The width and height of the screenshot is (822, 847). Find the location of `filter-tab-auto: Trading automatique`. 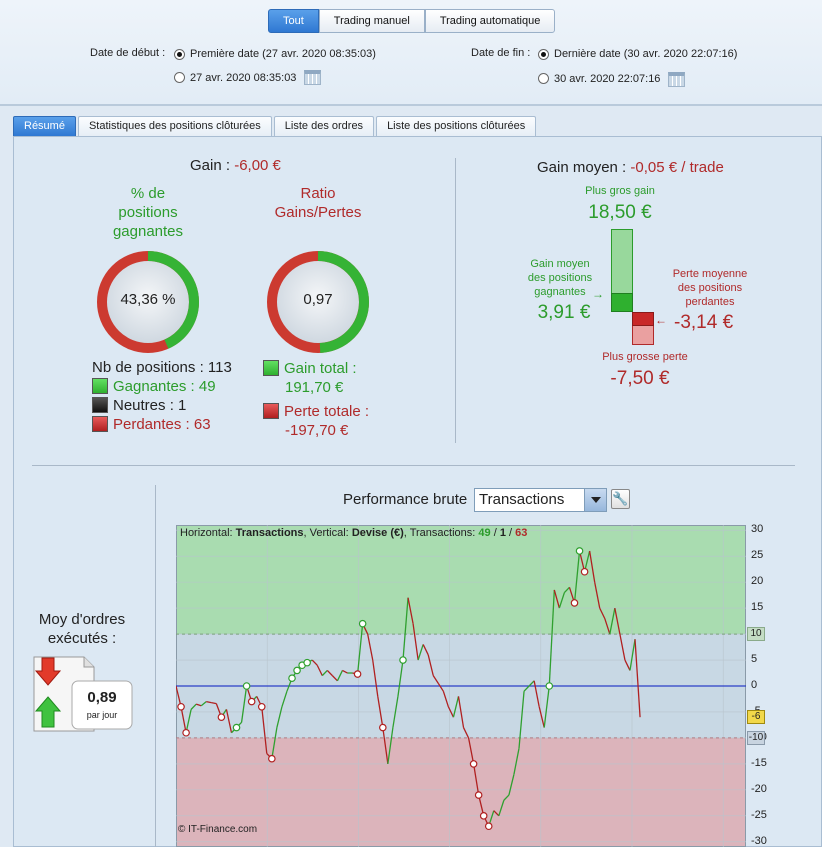

filter-tab-auto: Trading automatique is located at coordinates (490, 21).